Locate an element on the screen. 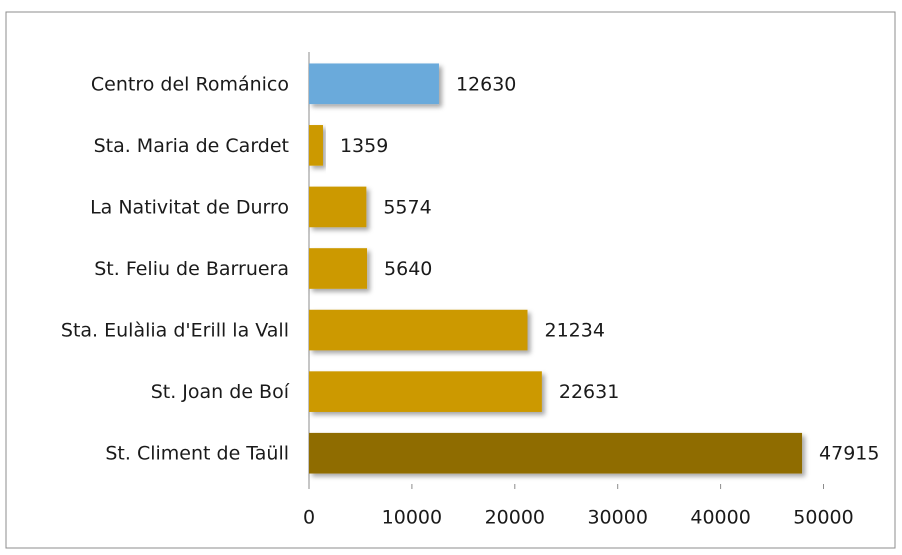 The image size is (902, 555). y-tick-label: St. Joan de Boí is located at coordinates (220, 392).